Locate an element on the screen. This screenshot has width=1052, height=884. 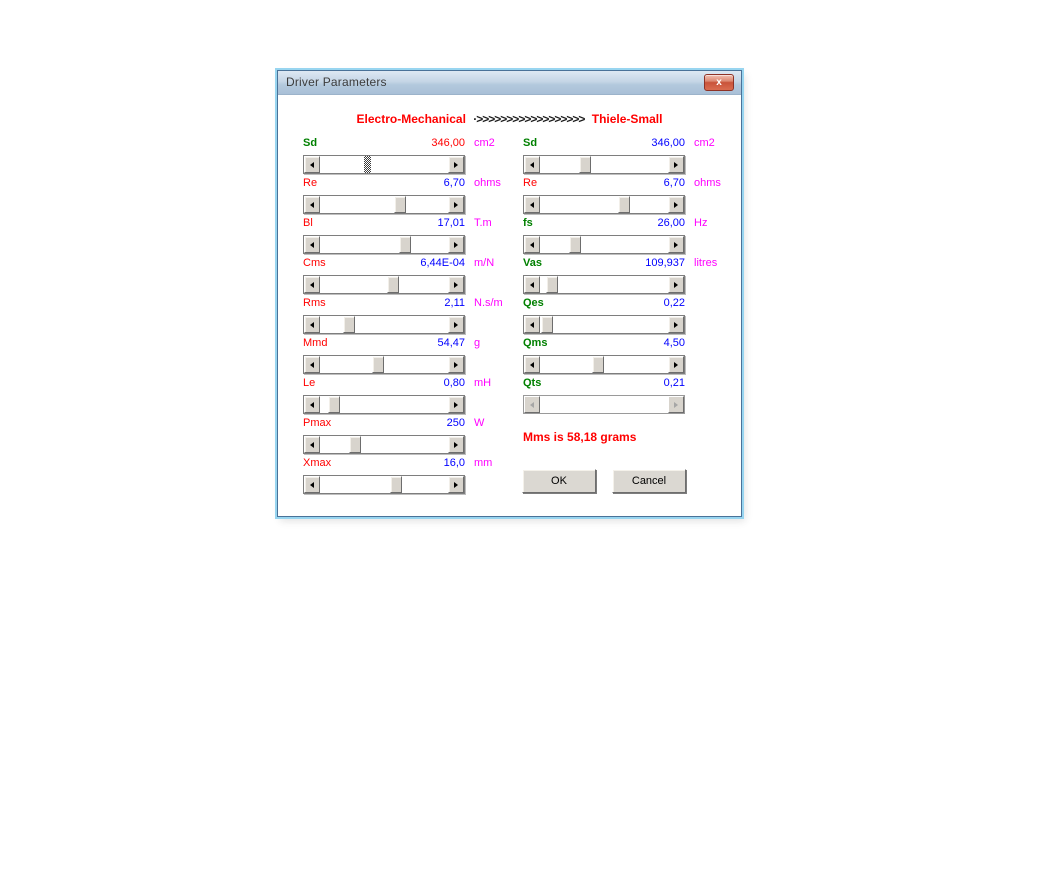
slider-em-le is located at coordinates (384, 404).